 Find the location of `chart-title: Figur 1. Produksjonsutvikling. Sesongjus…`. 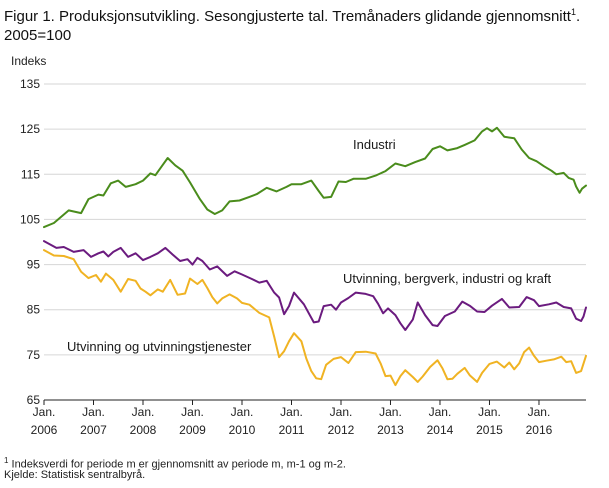

chart-title: Figur 1. Produksjonsutvikling. Sesongjus… is located at coordinates (304, 24).